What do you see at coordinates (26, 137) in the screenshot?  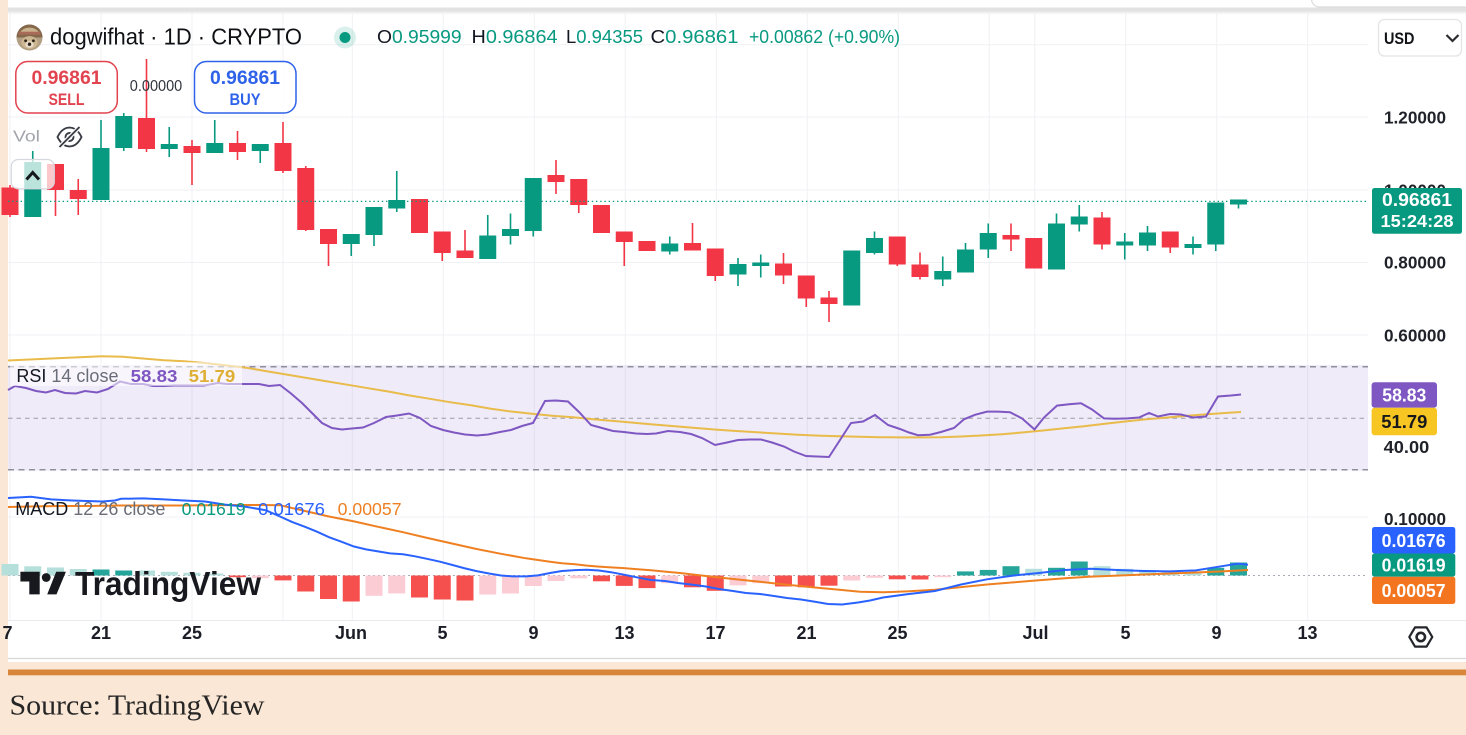 I see `svg-text: Vol` at bounding box center [26, 137].